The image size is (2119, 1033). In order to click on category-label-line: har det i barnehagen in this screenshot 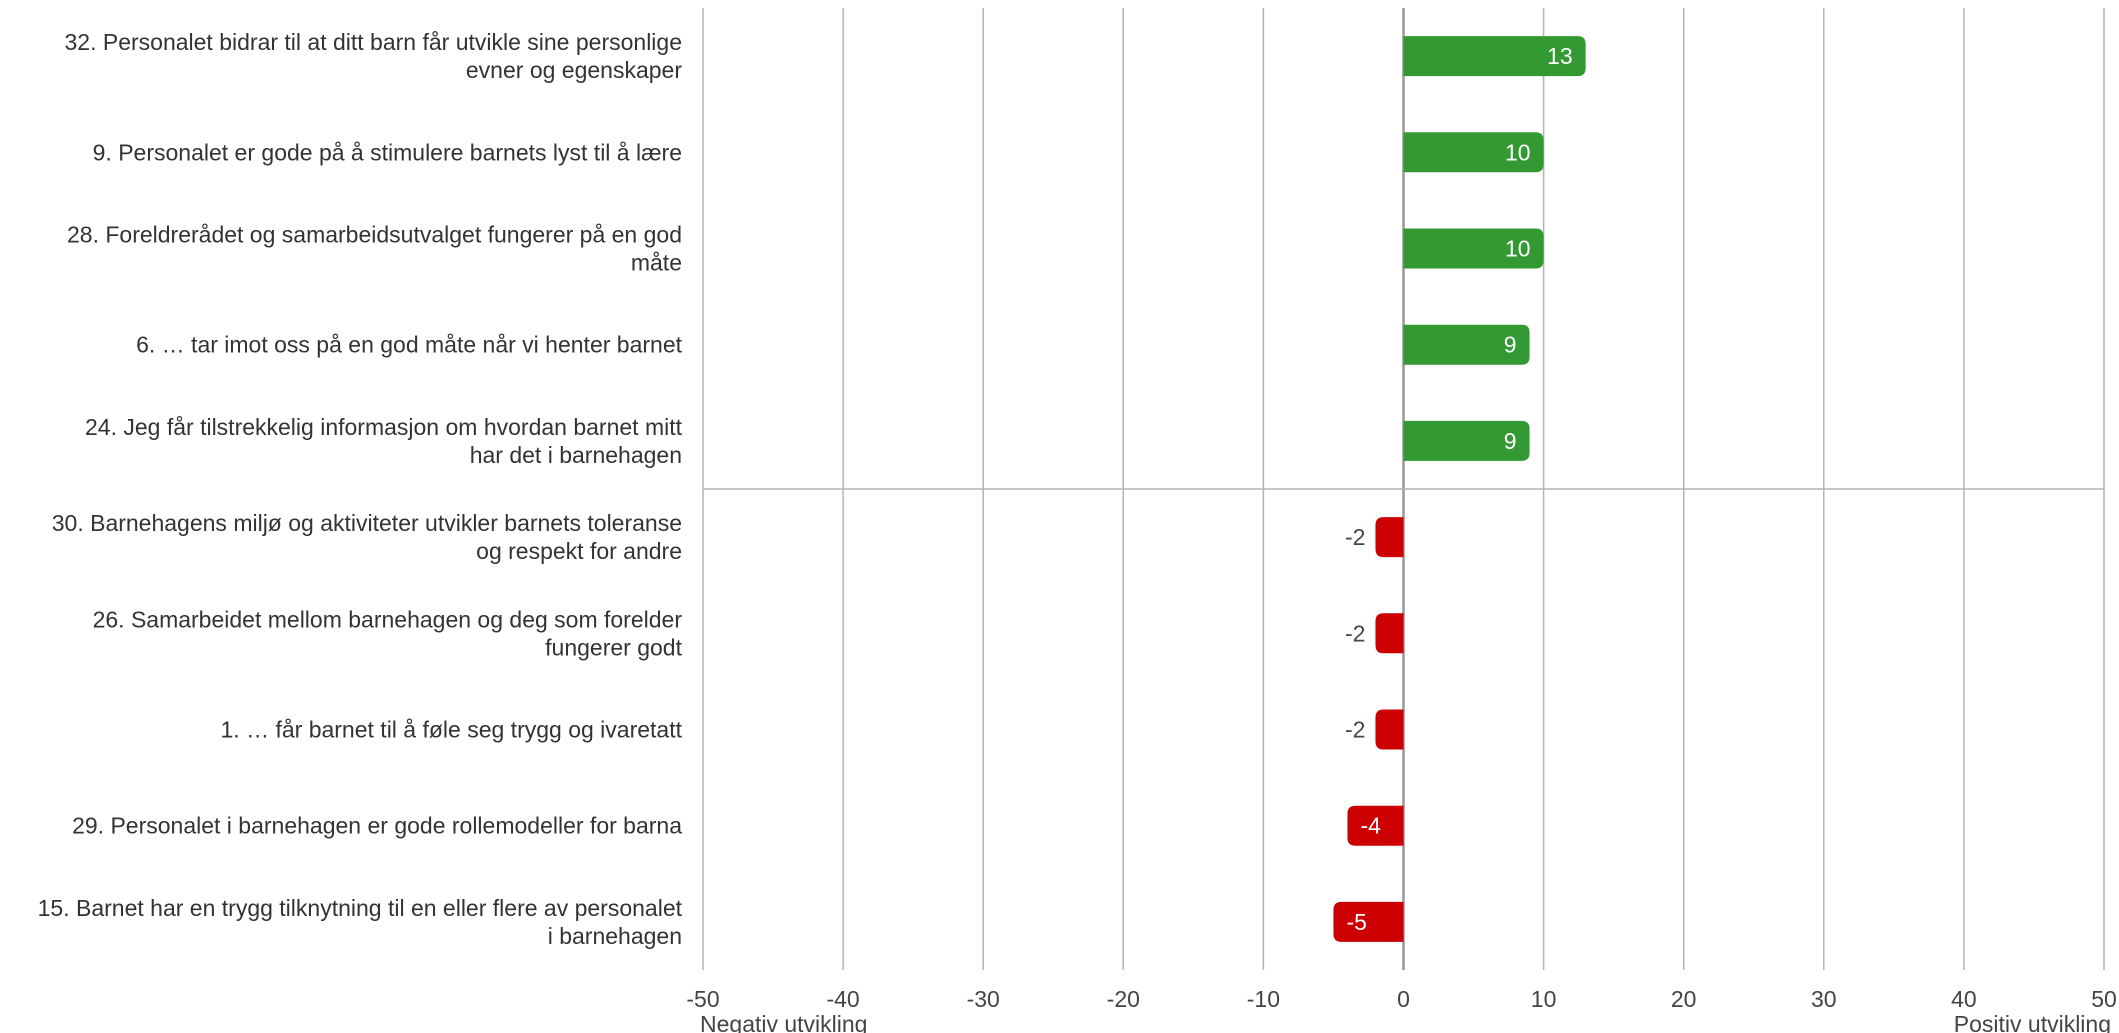, I will do `click(576, 455)`.